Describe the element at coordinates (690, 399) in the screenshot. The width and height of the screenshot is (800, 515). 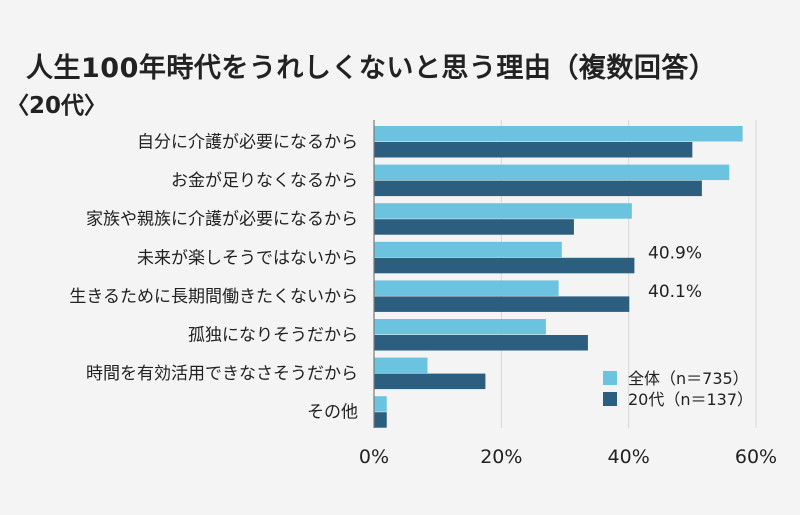
I see `legend-label: 20代（n＝137）` at that location.